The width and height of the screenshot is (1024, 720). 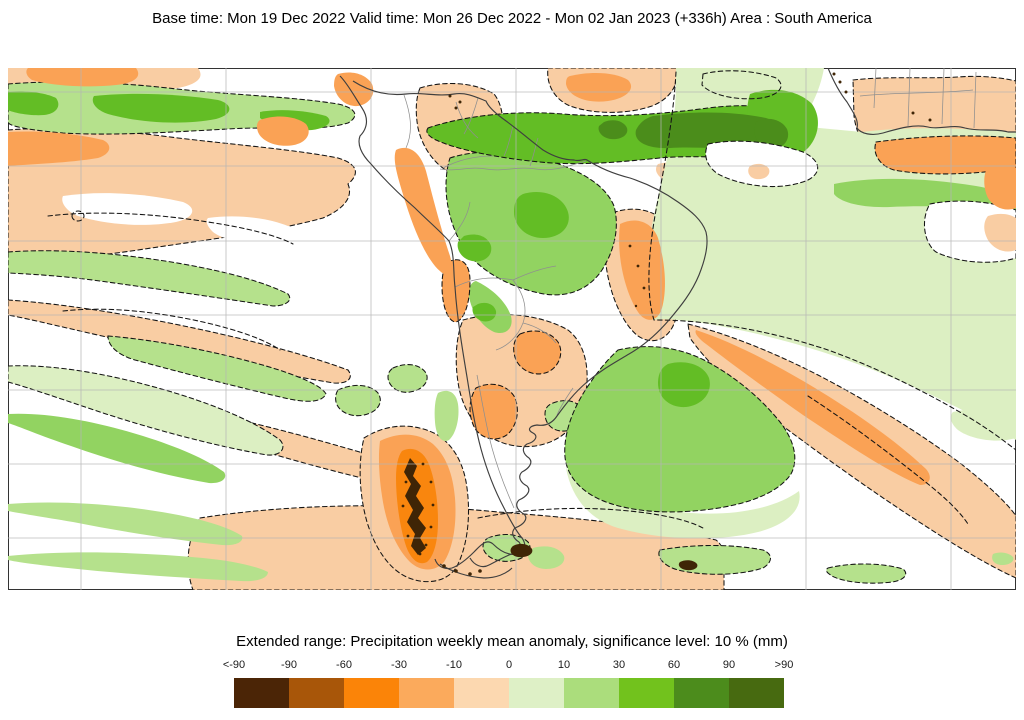 I want to click on anomaly-region-andes-band, so click(x=423, y=211).